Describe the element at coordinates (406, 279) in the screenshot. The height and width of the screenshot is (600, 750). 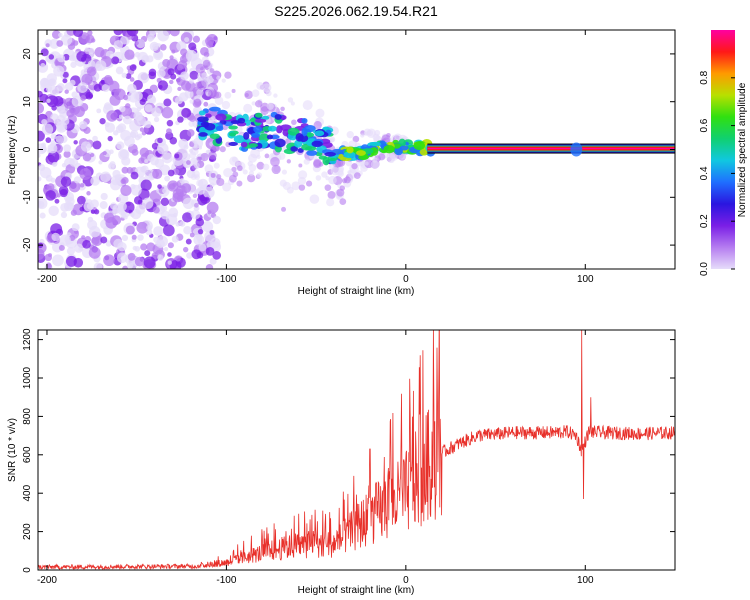
I see `x-tick-label: 0` at that location.